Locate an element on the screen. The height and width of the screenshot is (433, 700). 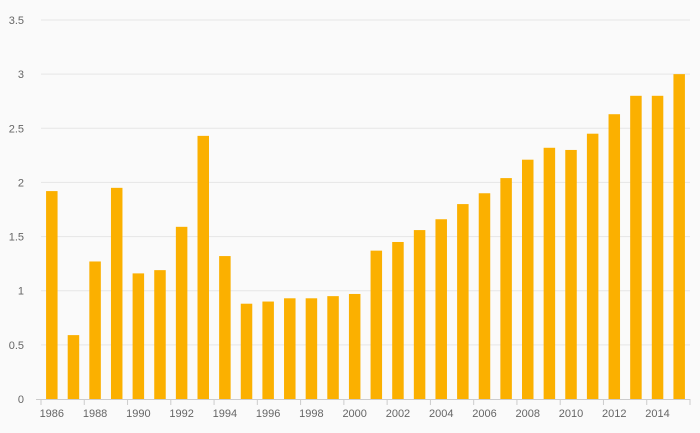
bar-2008 is located at coordinates (528, 279).